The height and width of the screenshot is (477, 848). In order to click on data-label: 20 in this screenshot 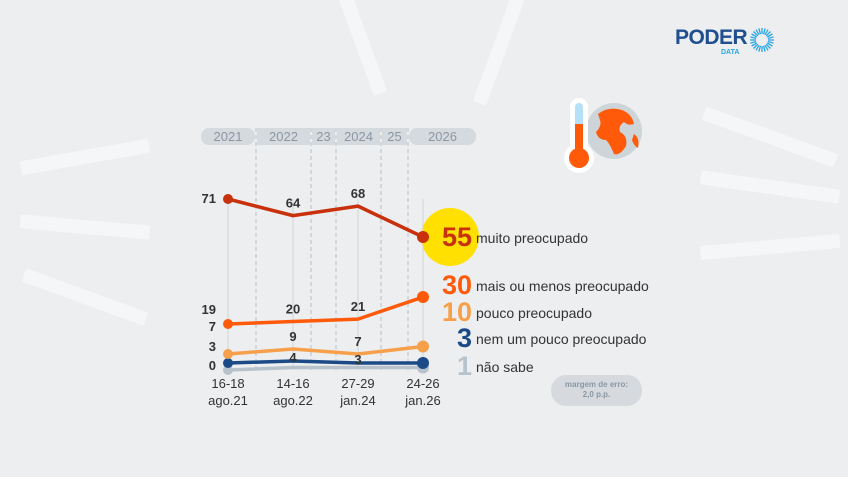, I will do `click(293, 309)`.